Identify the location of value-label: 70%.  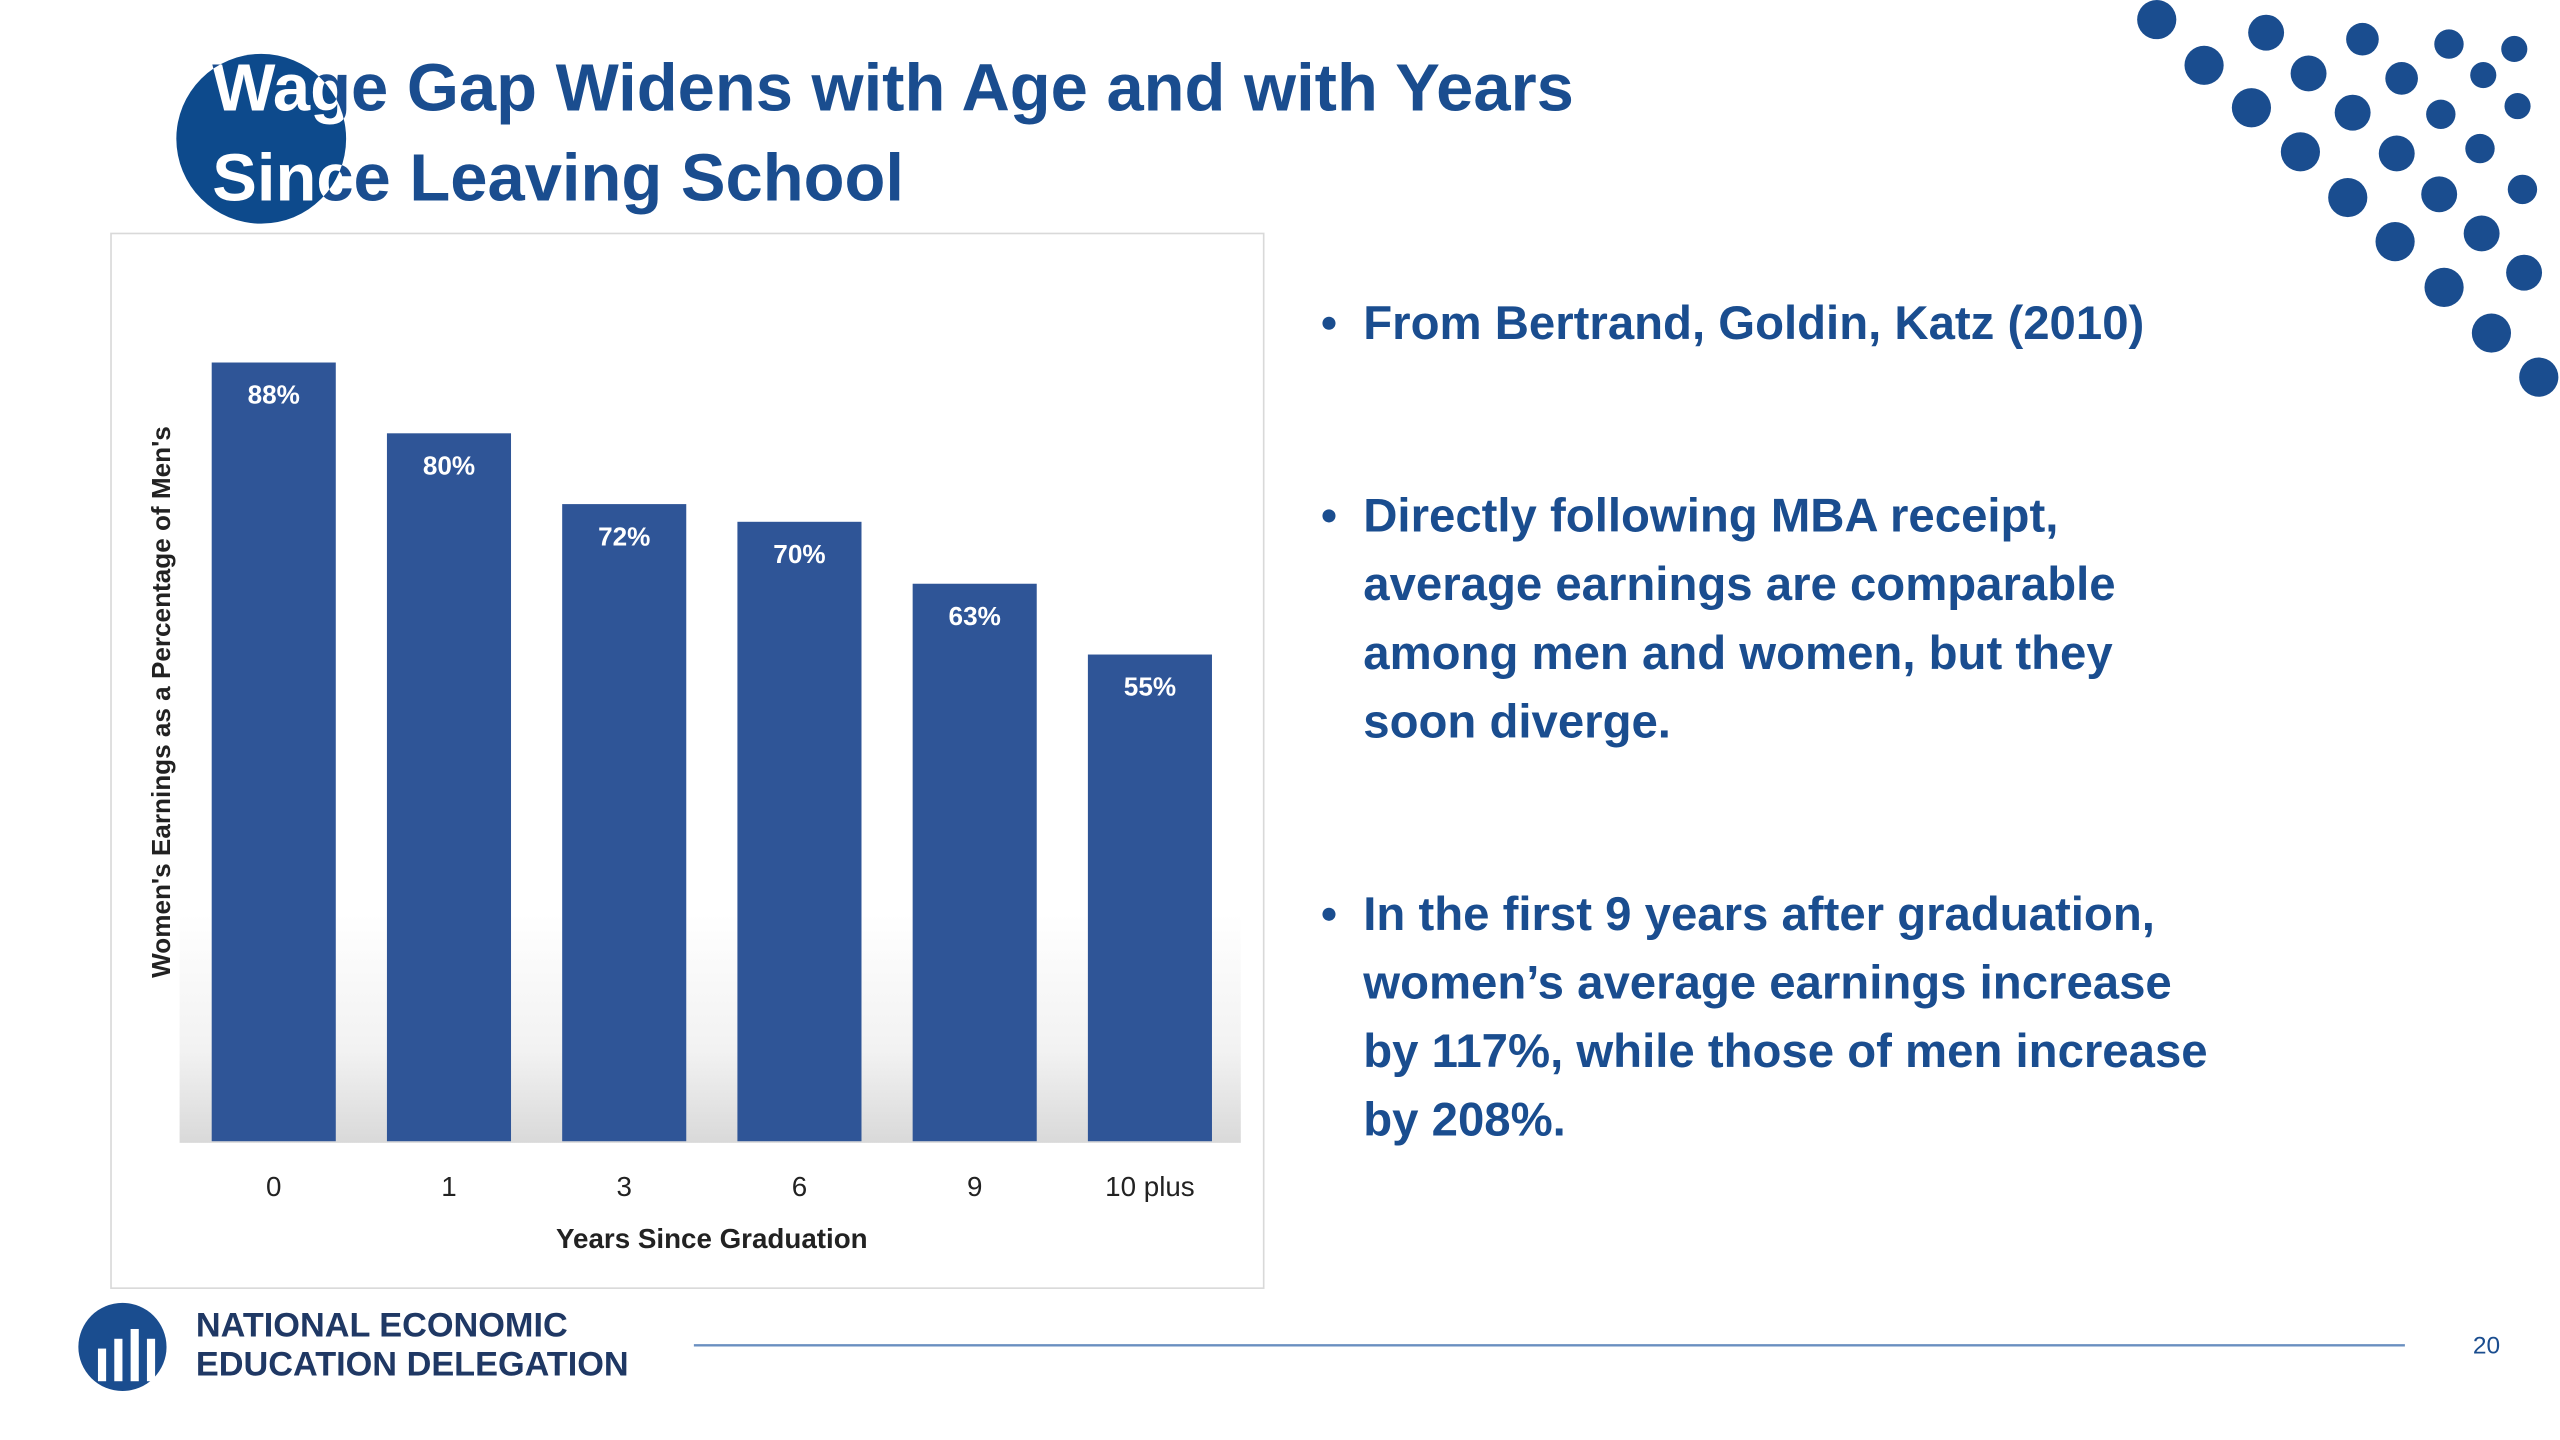
(799, 554).